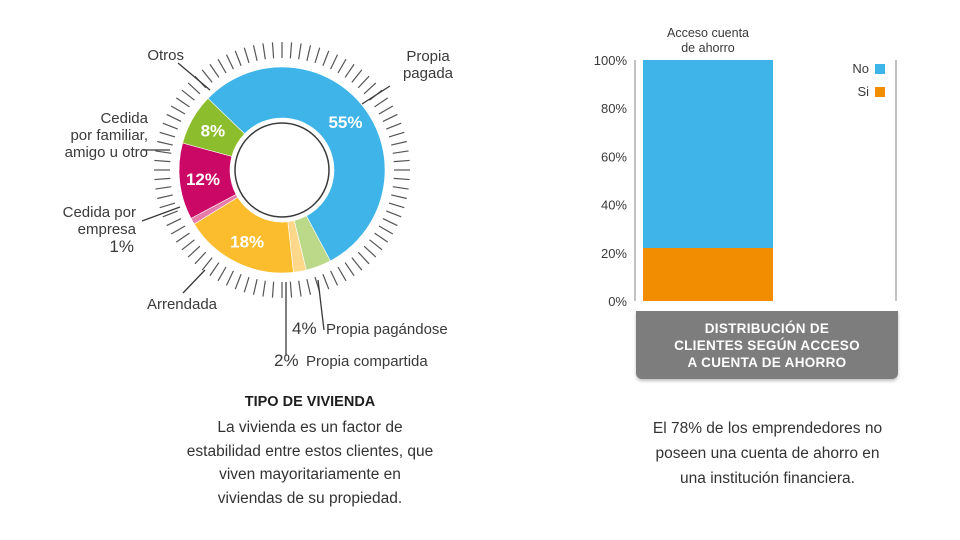 The image size is (960, 540). I want to click on legend-label-no: No, so click(860, 68).